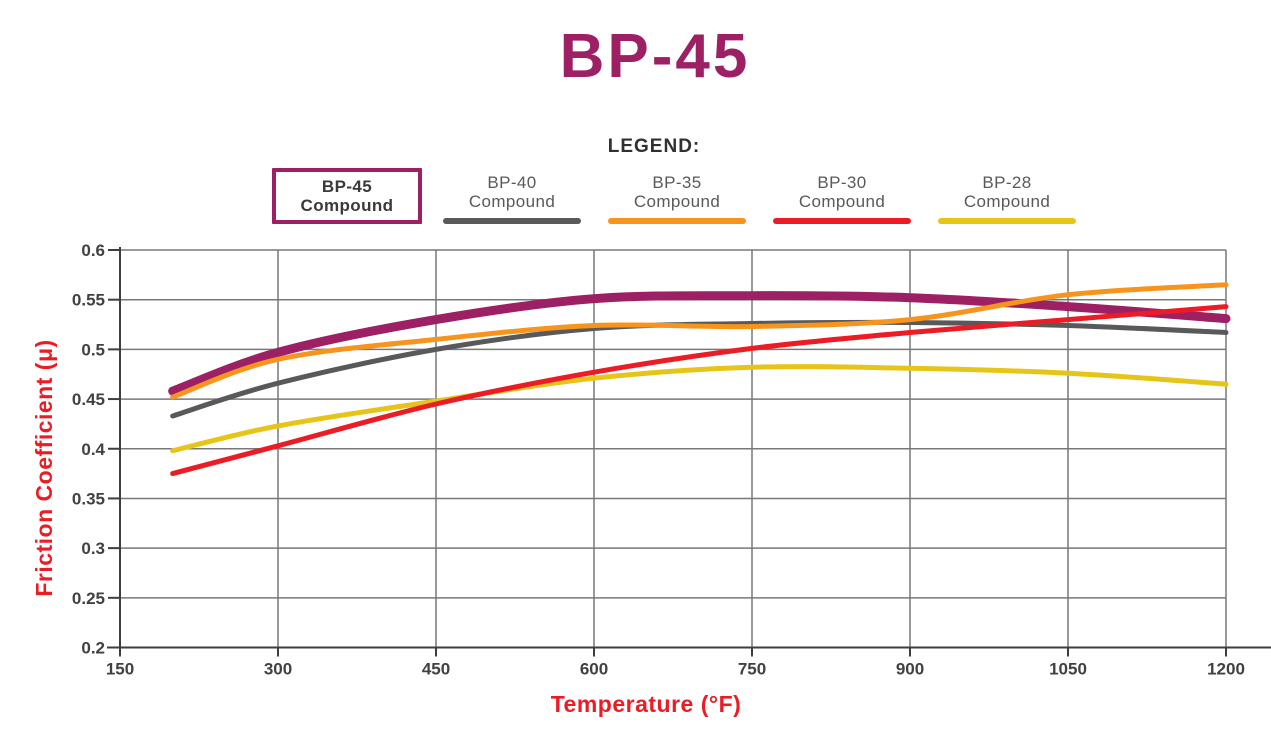  I want to click on x-tick-label: 600, so click(594, 669).